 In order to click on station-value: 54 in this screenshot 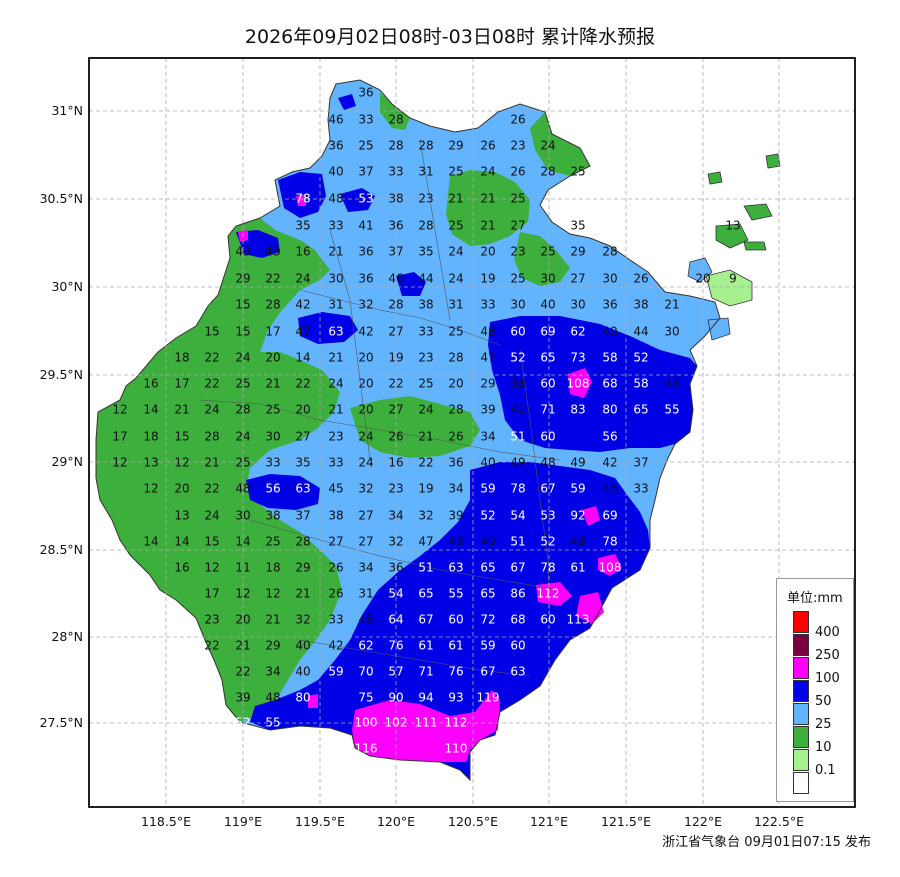, I will do `click(395, 594)`.